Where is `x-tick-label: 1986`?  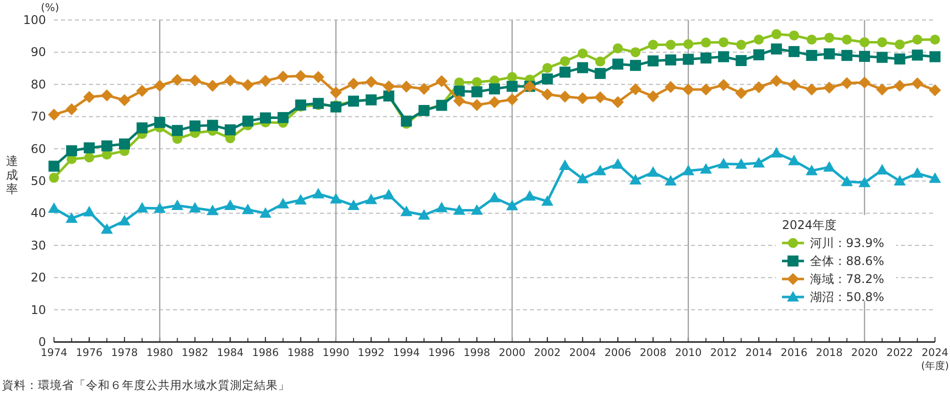 x-tick-label: 1986 is located at coordinates (266, 353).